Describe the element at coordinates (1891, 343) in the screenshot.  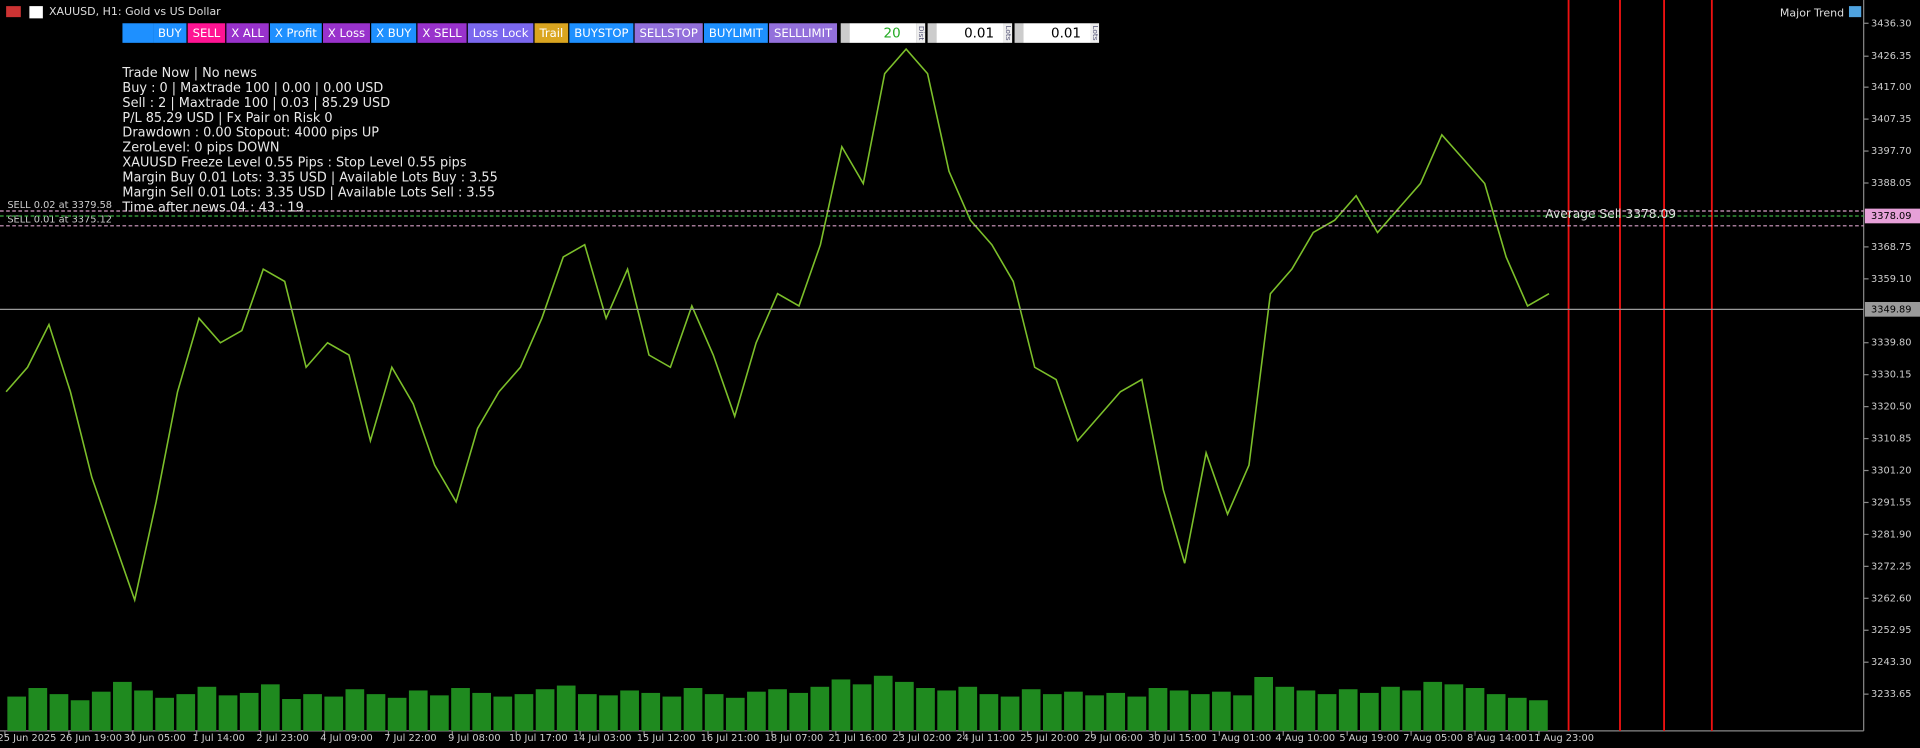
I see `y-tick-label: 3339.80` at that location.